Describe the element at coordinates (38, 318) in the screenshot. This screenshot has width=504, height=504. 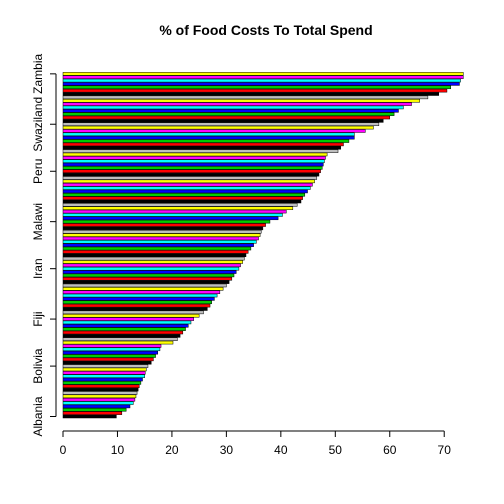
I see `y-tick-label: Fiji` at that location.